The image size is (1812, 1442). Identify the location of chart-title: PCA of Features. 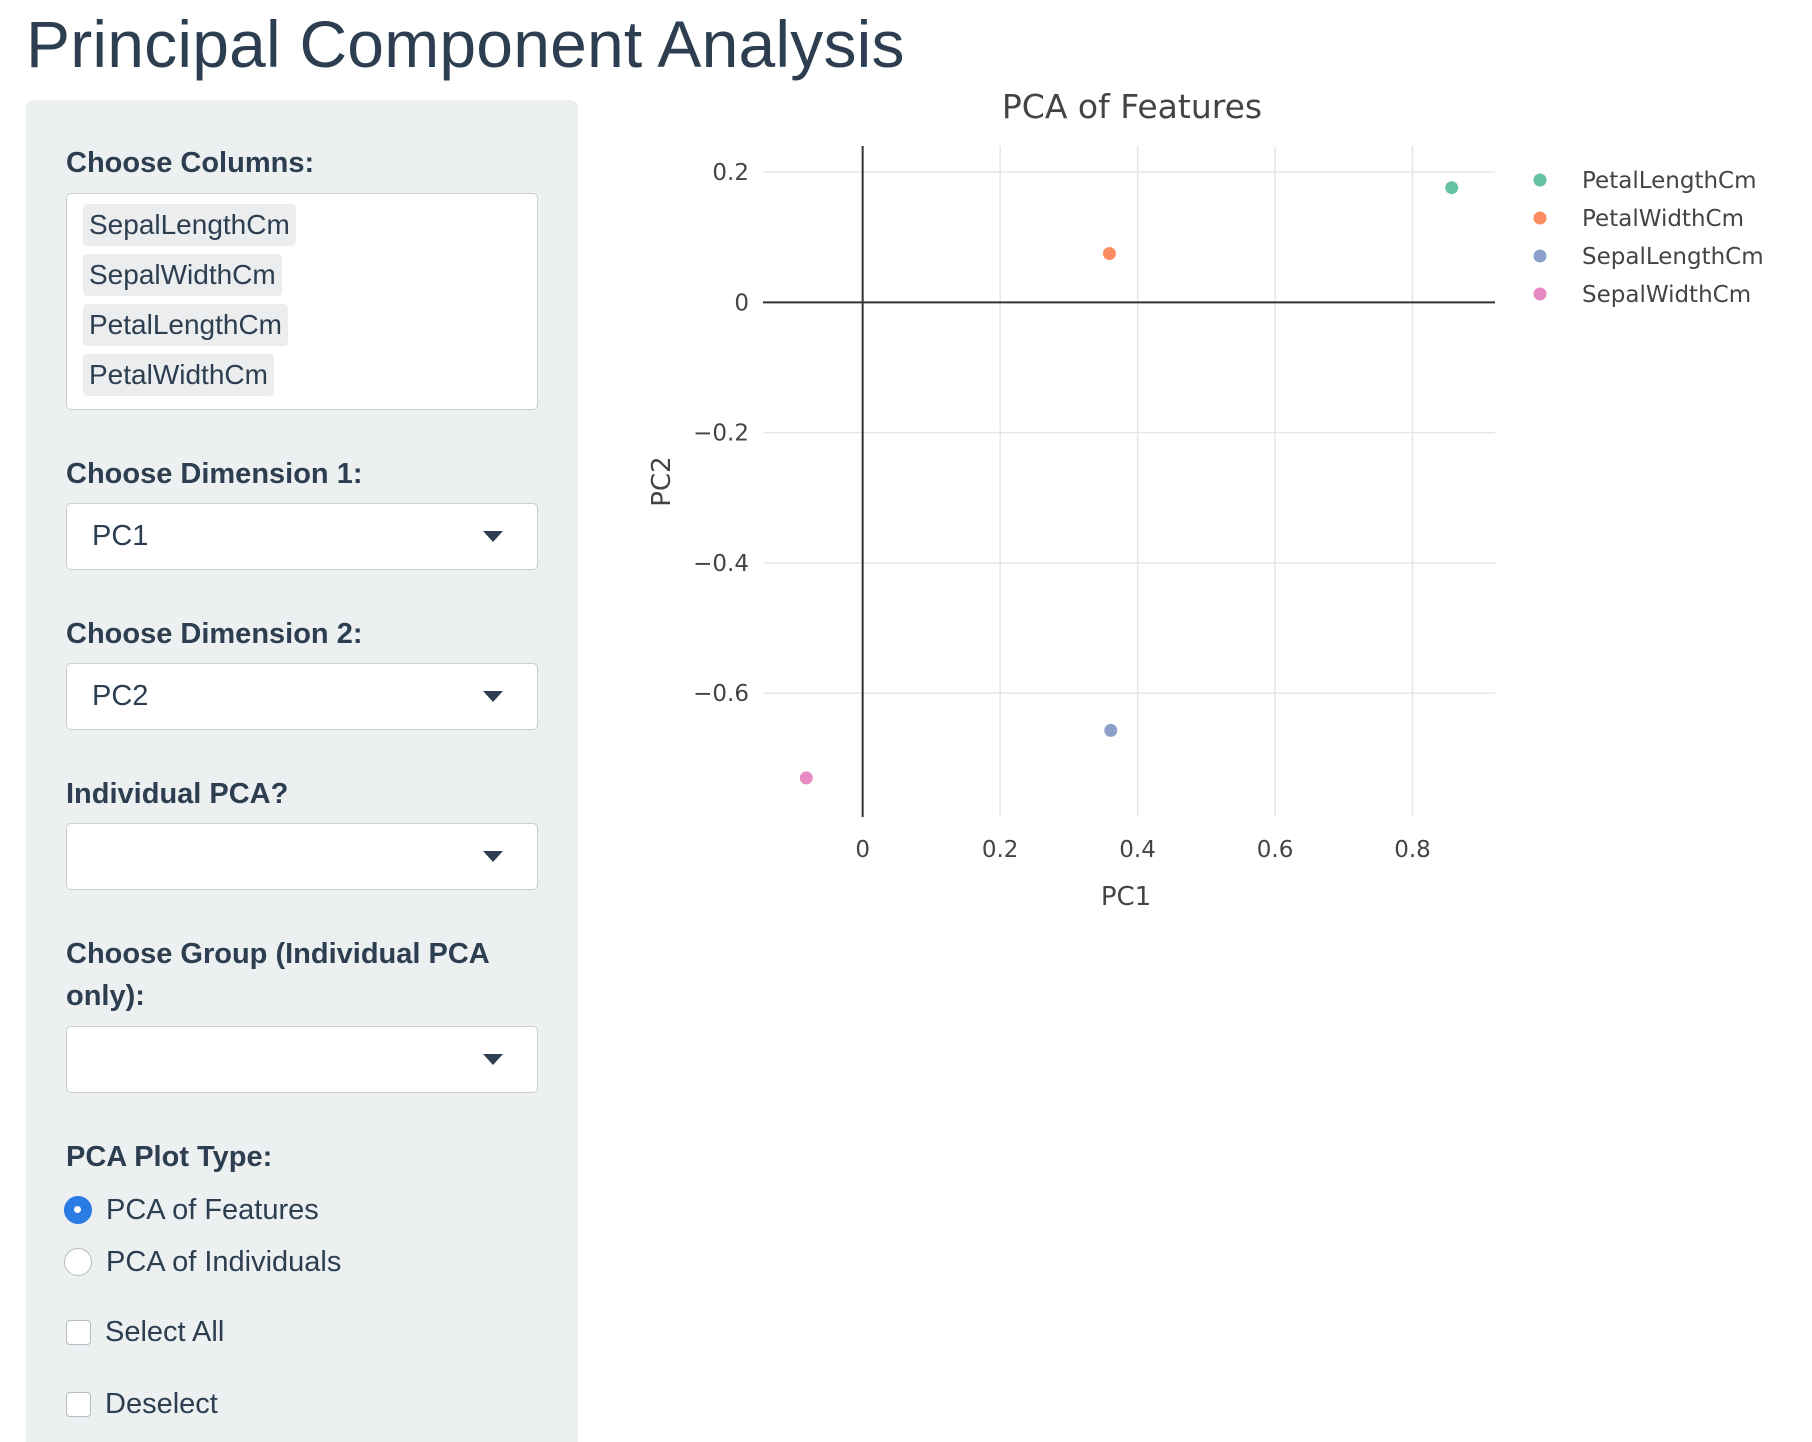
(1132, 106).